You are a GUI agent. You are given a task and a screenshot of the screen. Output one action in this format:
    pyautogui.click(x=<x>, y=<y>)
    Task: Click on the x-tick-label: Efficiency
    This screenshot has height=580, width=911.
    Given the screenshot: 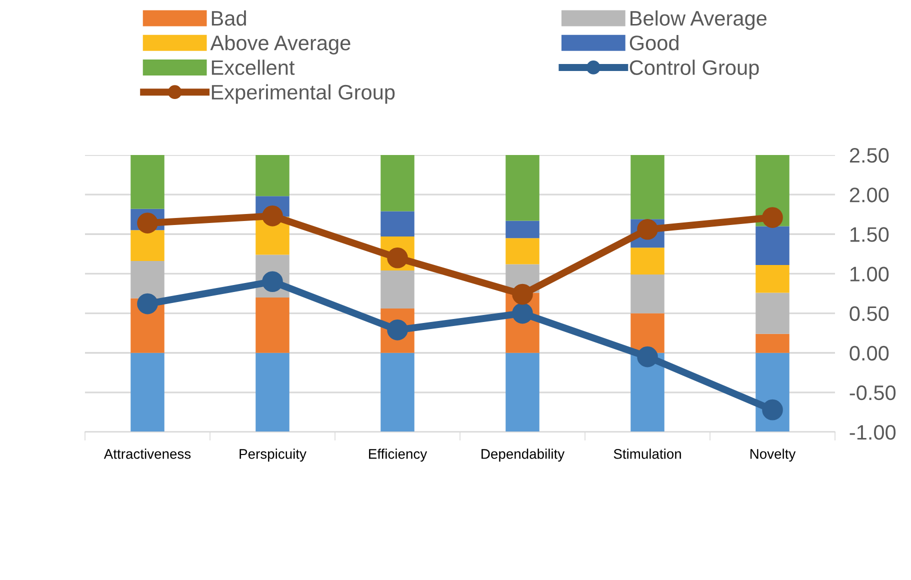 What is the action you would take?
    pyautogui.click(x=398, y=455)
    